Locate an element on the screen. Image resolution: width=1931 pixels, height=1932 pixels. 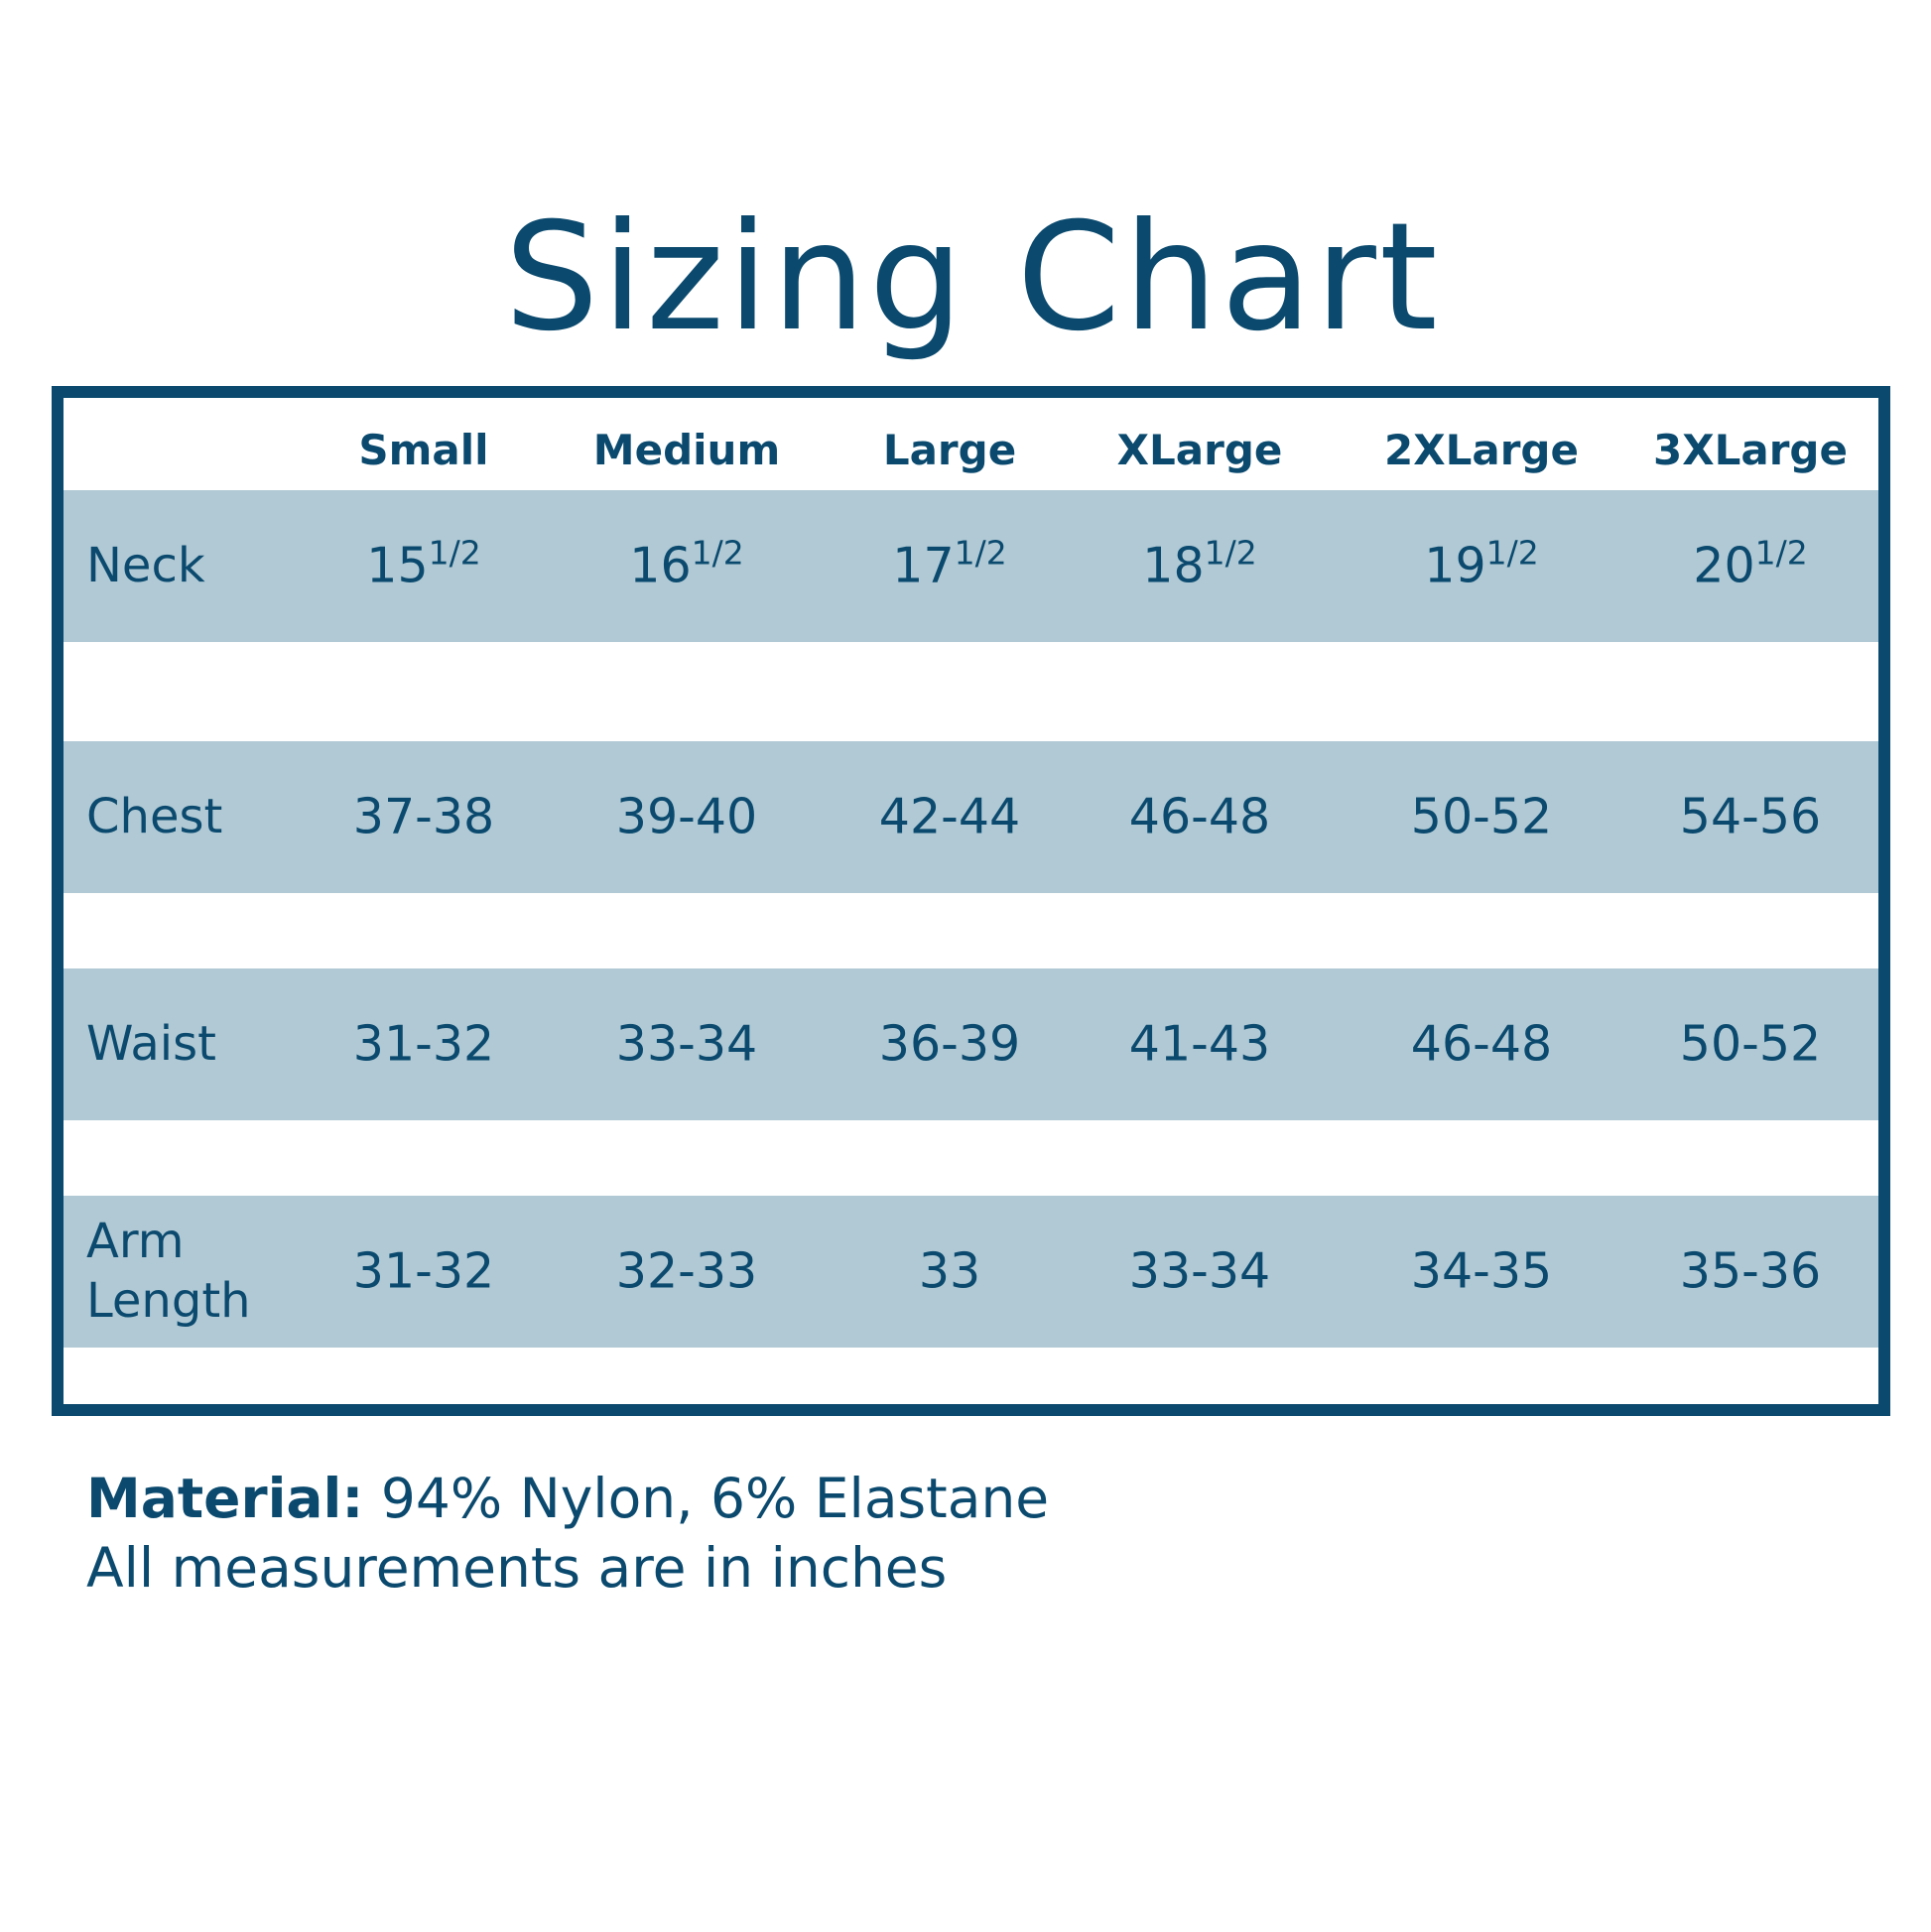
row-label: Neck is located at coordinates (145, 565).